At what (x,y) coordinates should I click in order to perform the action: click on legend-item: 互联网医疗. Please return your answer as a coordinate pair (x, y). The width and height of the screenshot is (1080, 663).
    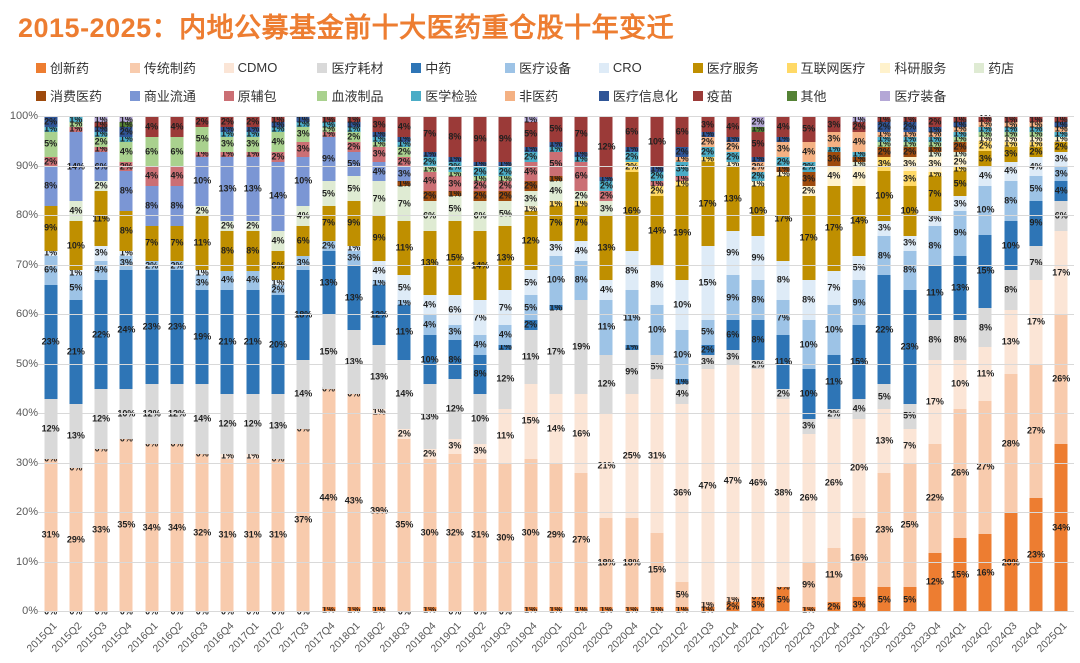
    Looking at the image, I should click on (832, 67).